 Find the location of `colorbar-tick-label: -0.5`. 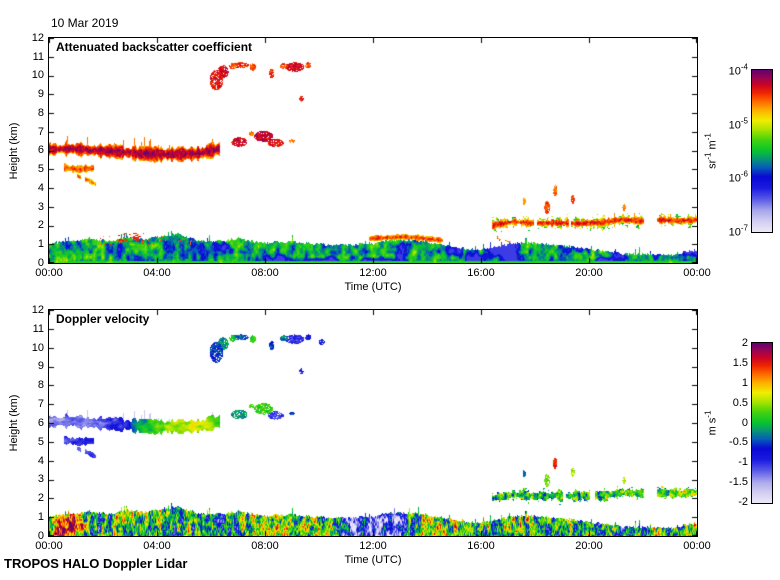

colorbar-tick-label: -0.5 is located at coordinates (738, 442).